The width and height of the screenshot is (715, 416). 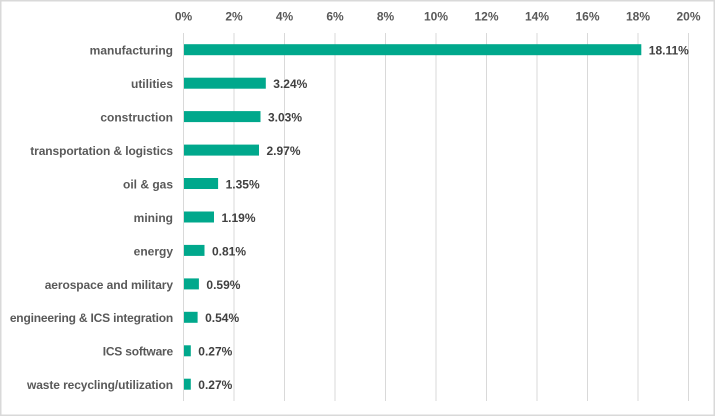 I want to click on svg-text: 1.19%, so click(x=239, y=218).